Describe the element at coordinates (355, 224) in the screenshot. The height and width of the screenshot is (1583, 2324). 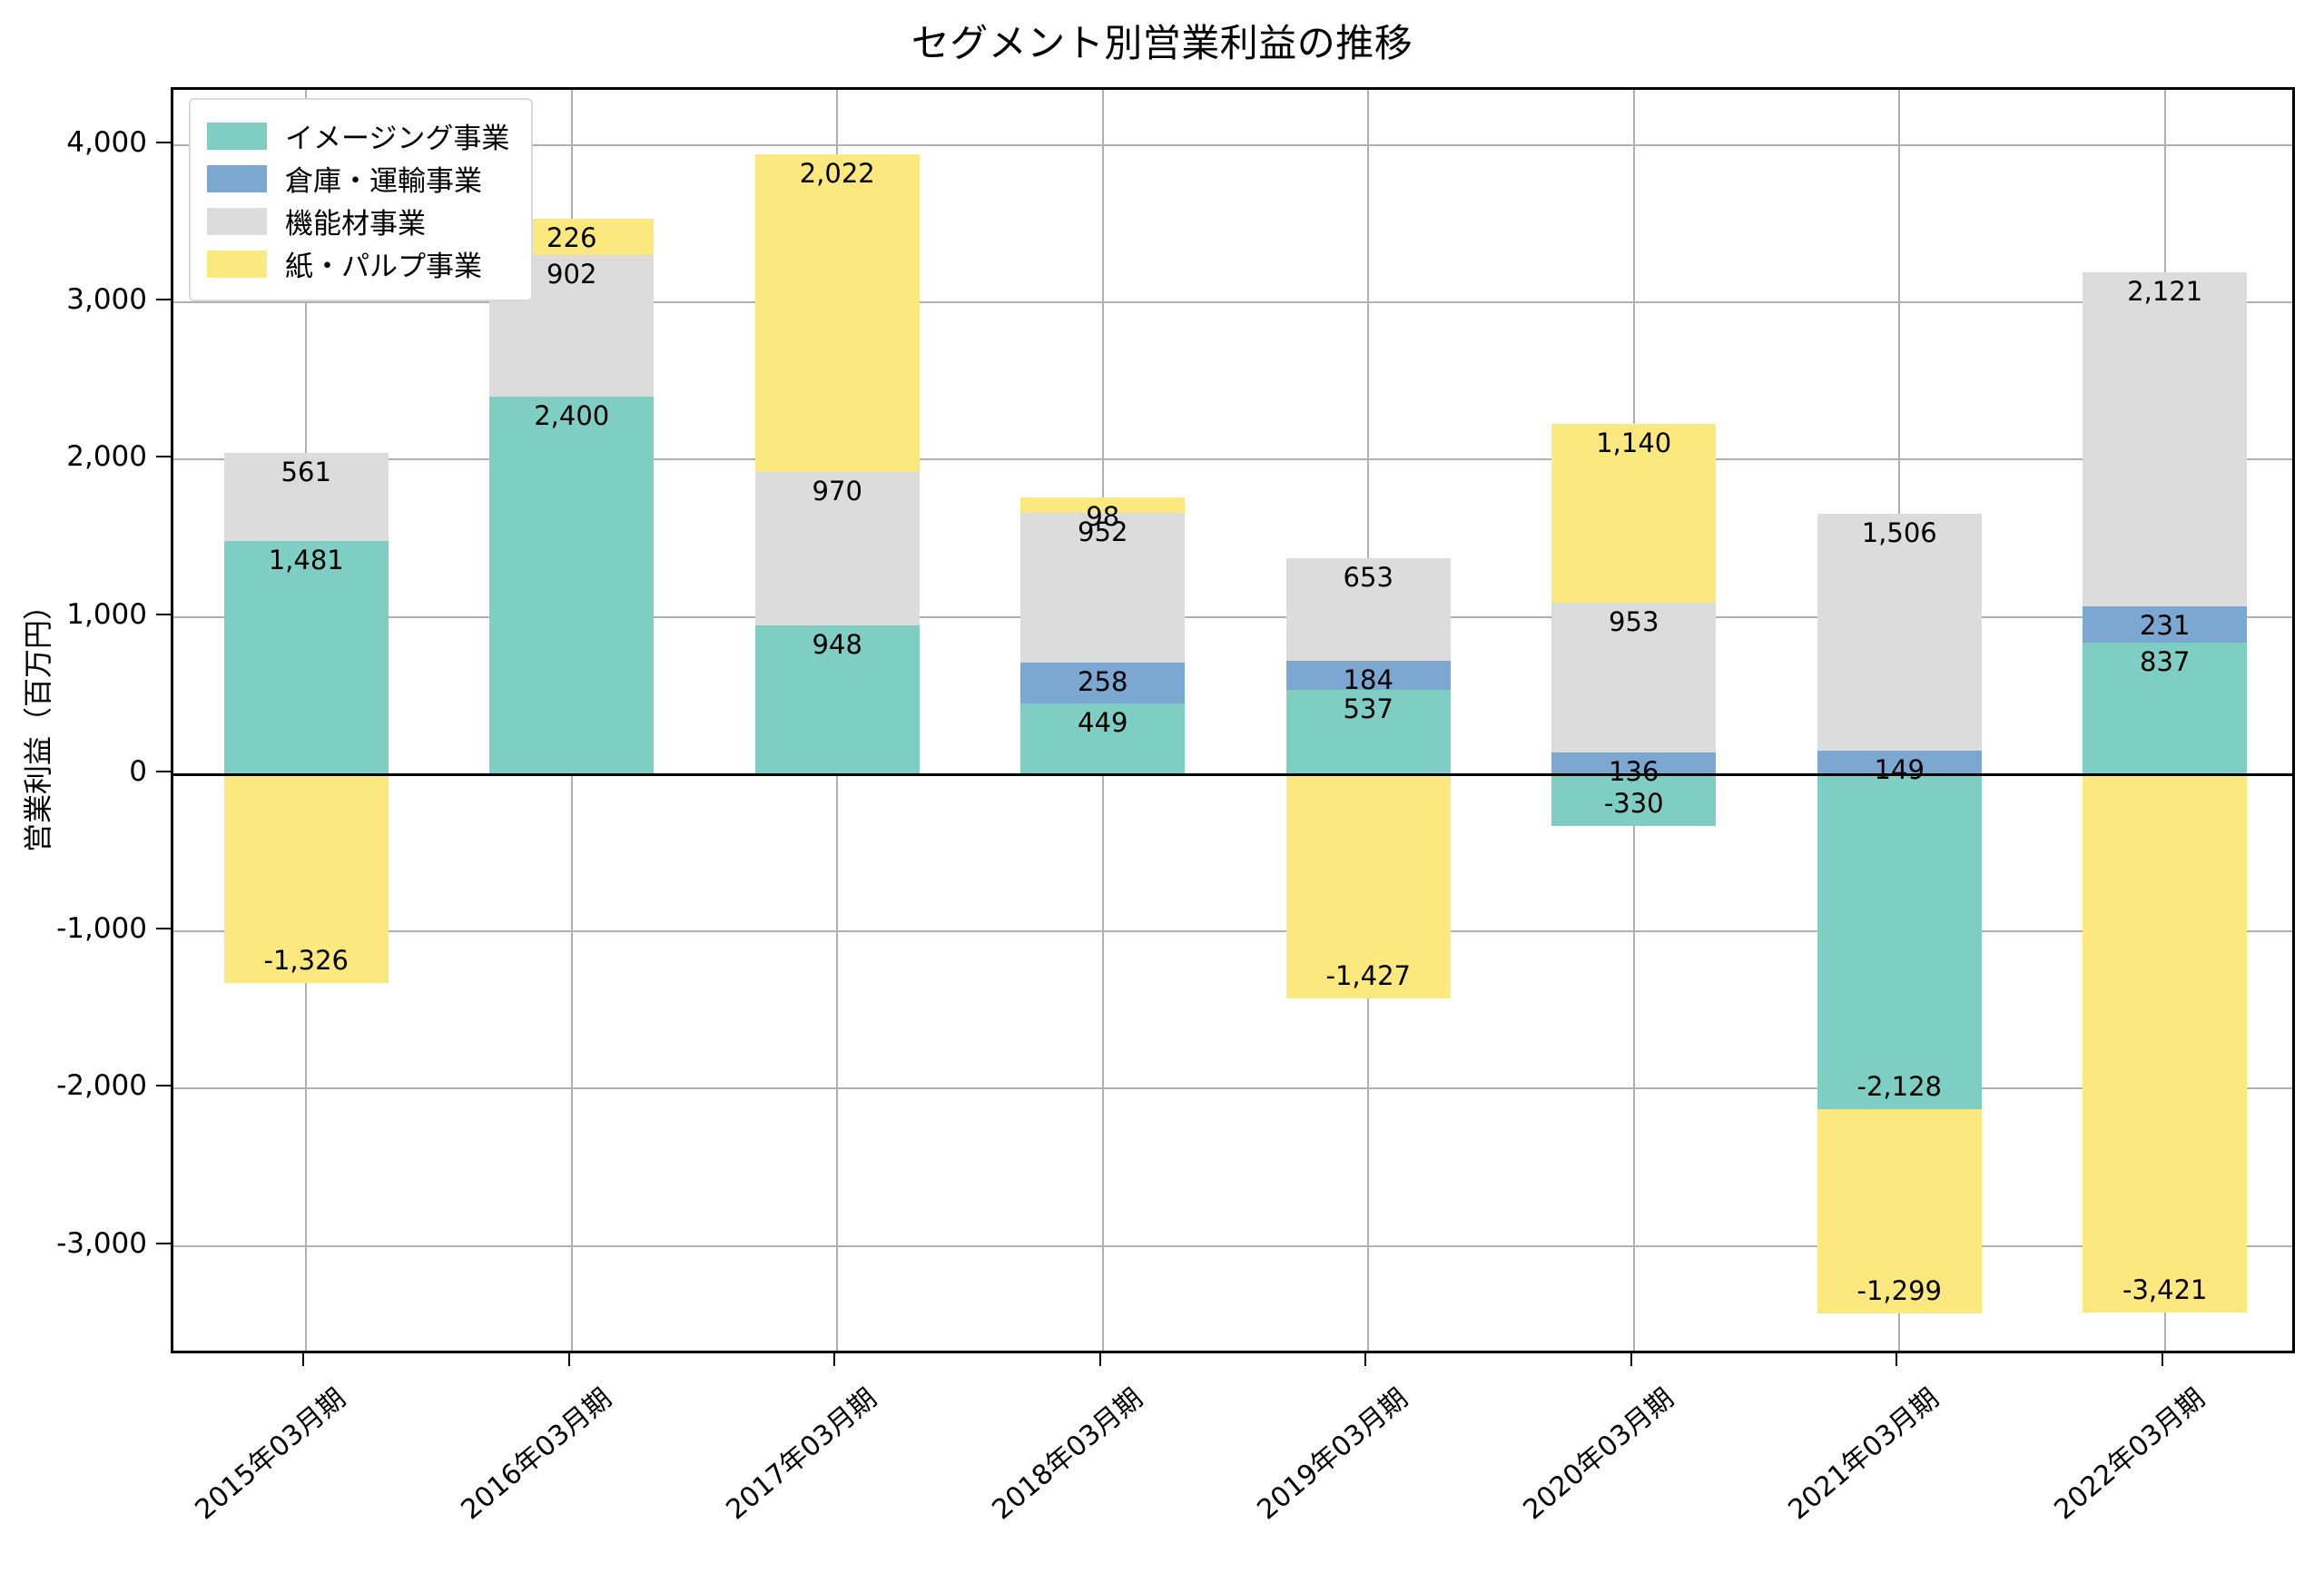
I see `legend-label: 機能材事業` at that location.